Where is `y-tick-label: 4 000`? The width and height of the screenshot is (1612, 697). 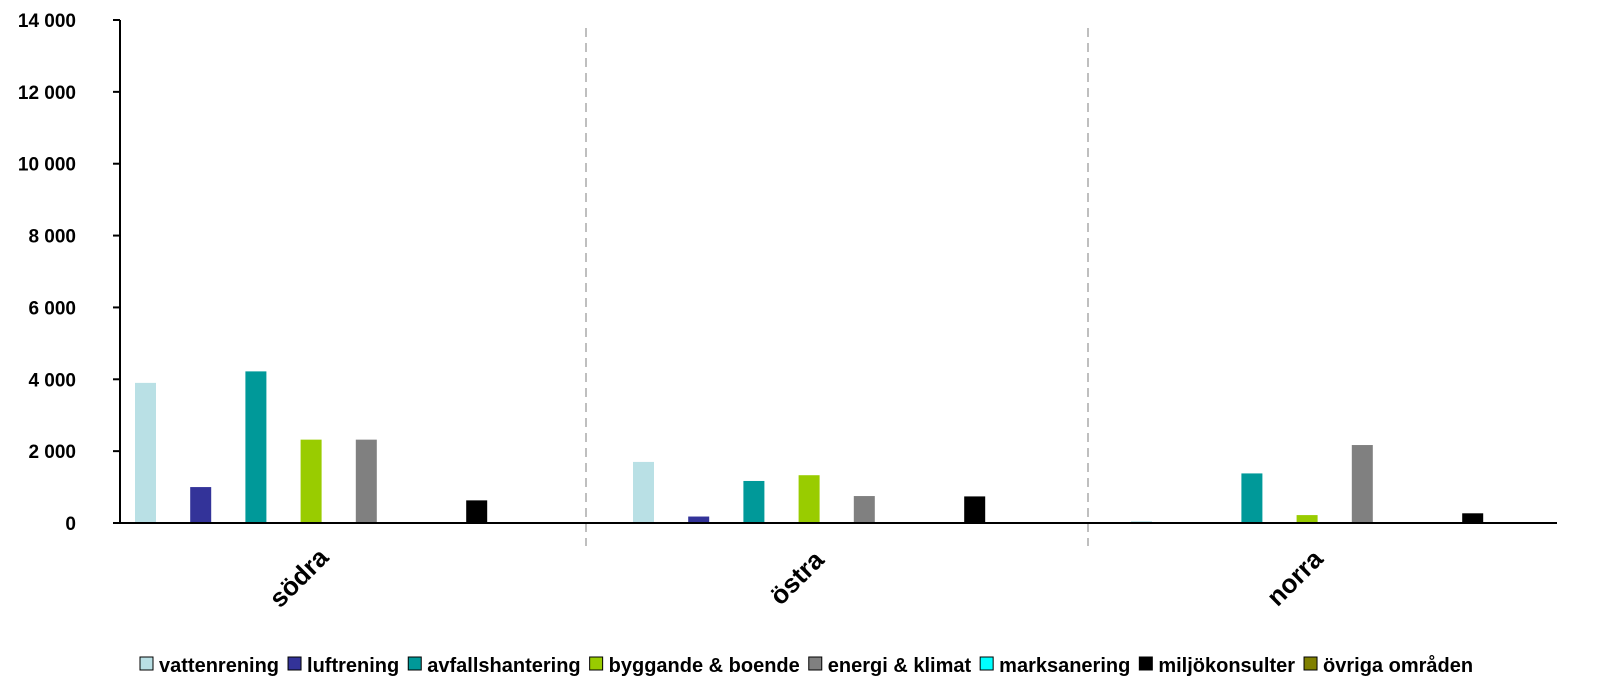 y-tick-label: 4 000 is located at coordinates (52, 380).